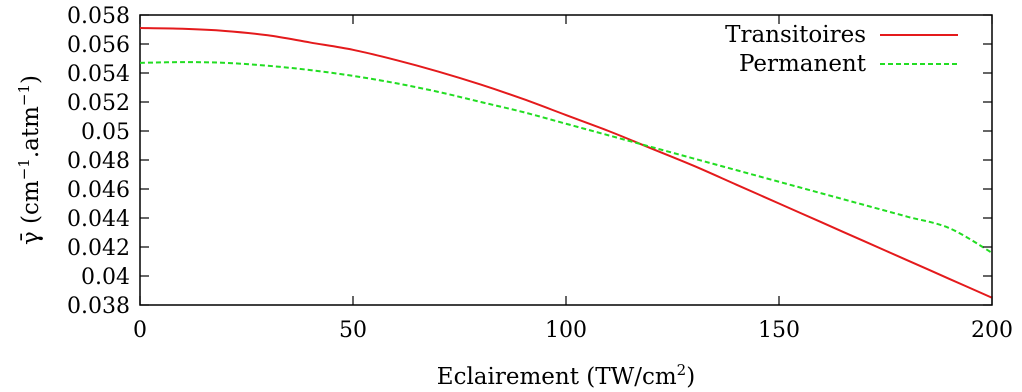  What do you see at coordinates (566, 375) in the screenshot?
I see `x-axis-label: Eclairement (TW/cm2)` at bounding box center [566, 375].